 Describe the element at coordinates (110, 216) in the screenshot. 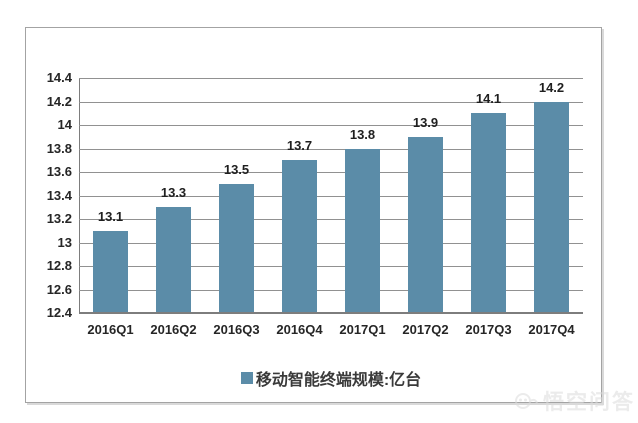

I see `bar-value-label: 13.1` at that location.